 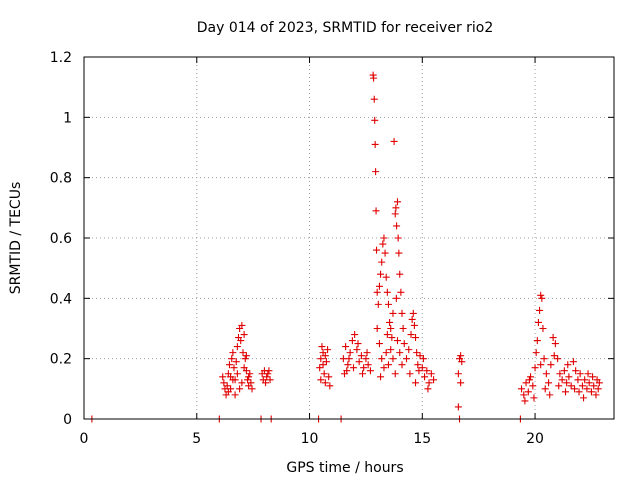 I want to click on y-tick-label: 0.6, so click(x=61, y=239).